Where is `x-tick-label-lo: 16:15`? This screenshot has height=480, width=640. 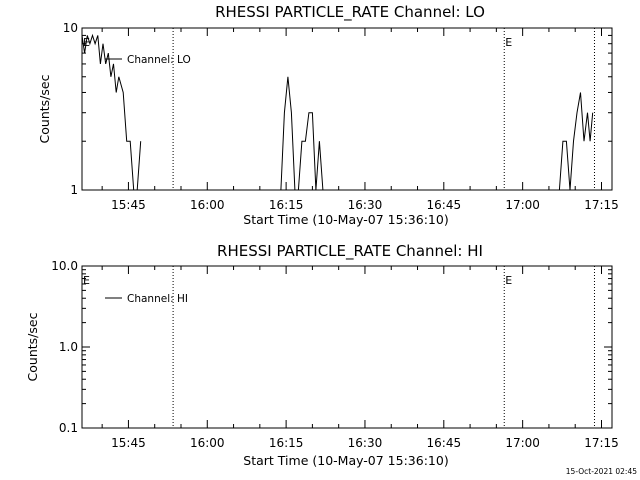
x-tick-label-lo: 16:15 is located at coordinates (286, 205).